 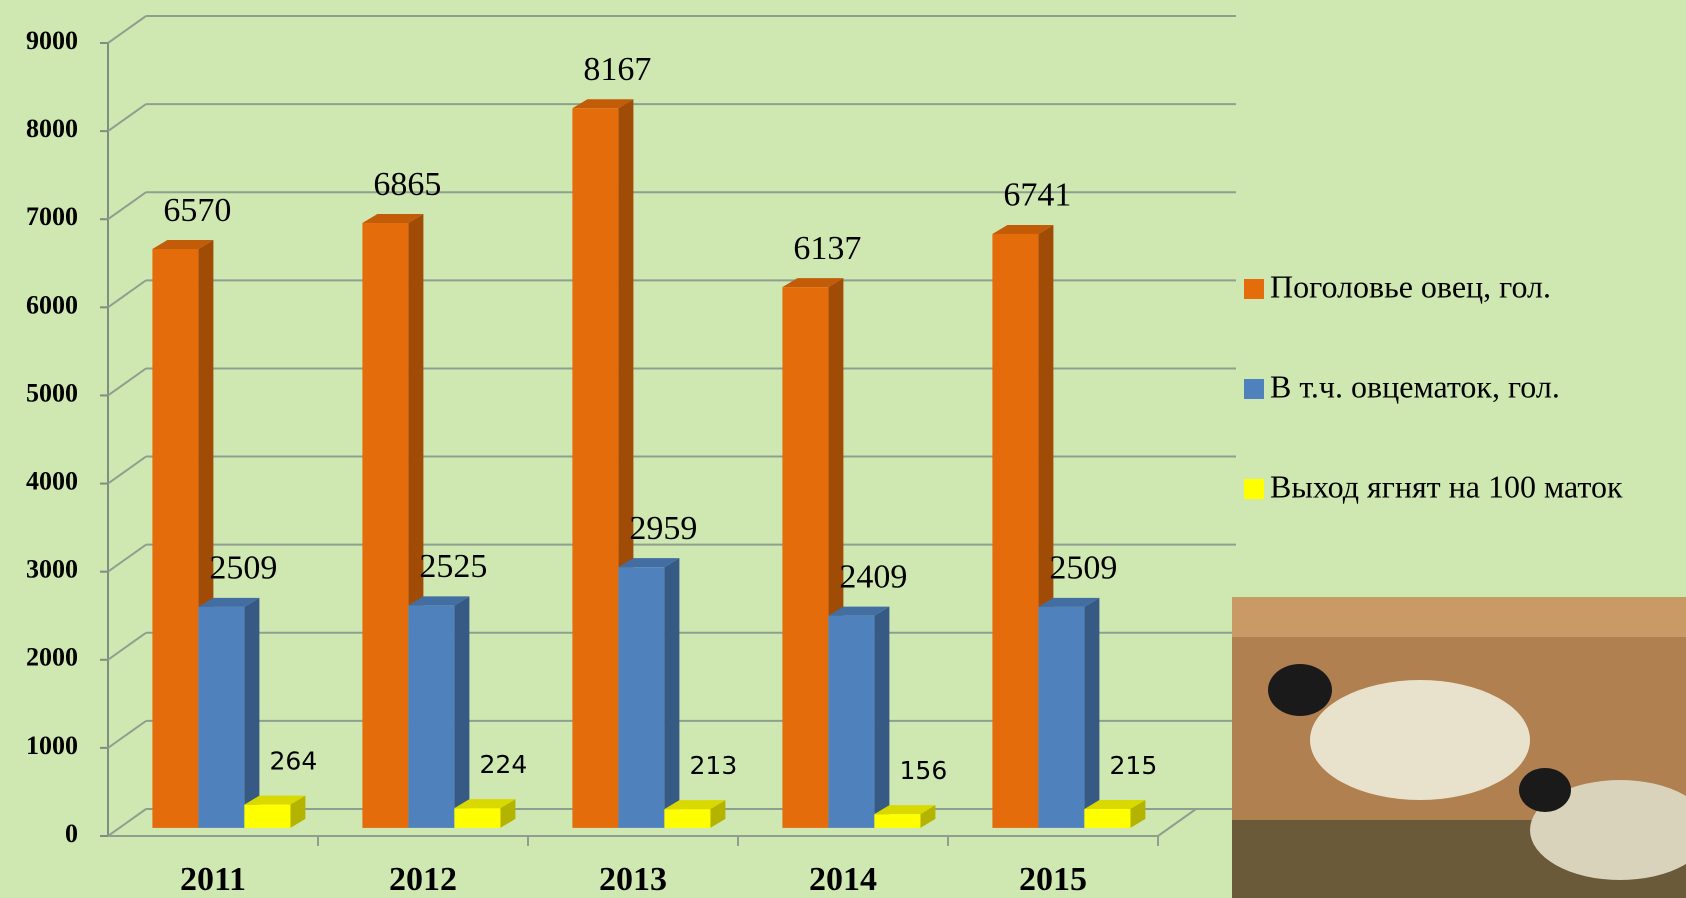 What do you see at coordinates (407, 184) in the screenshot?
I see `data-label: 6865` at bounding box center [407, 184].